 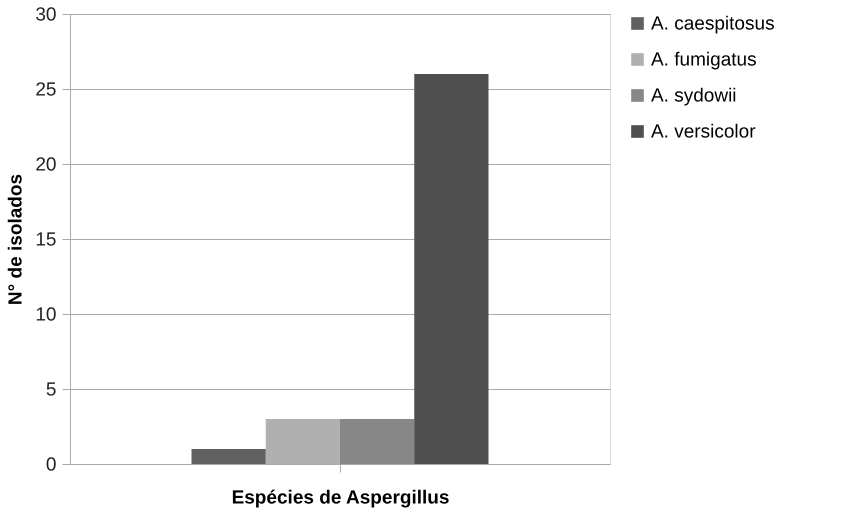 What do you see at coordinates (15, 240) in the screenshot?
I see `y-axis-title: N° de isolados` at bounding box center [15, 240].